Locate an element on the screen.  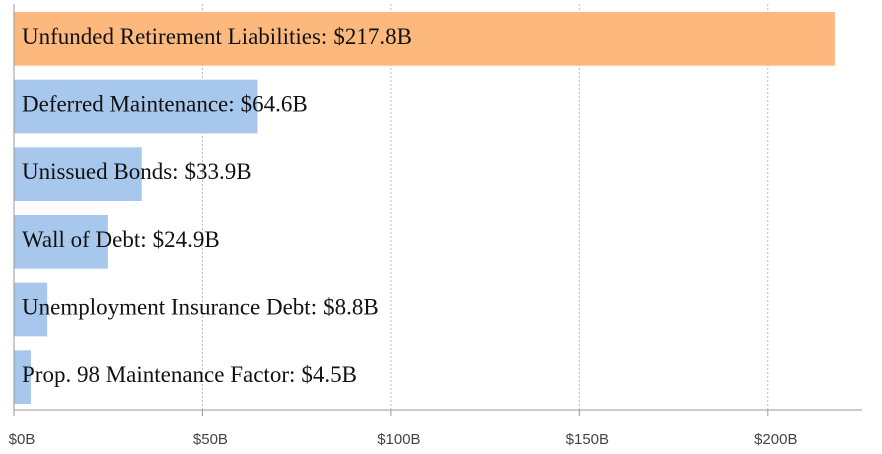
value-label: $64.6B is located at coordinates (274, 104).